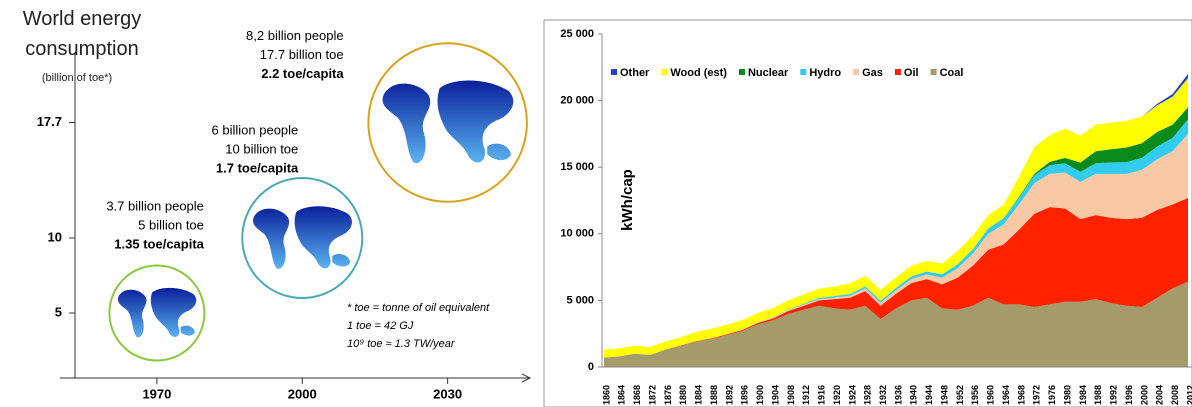 The height and width of the screenshot is (407, 1192). Describe the element at coordinates (852, 395) in the screenshot. I see `x-tick-label: 1924` at that location.